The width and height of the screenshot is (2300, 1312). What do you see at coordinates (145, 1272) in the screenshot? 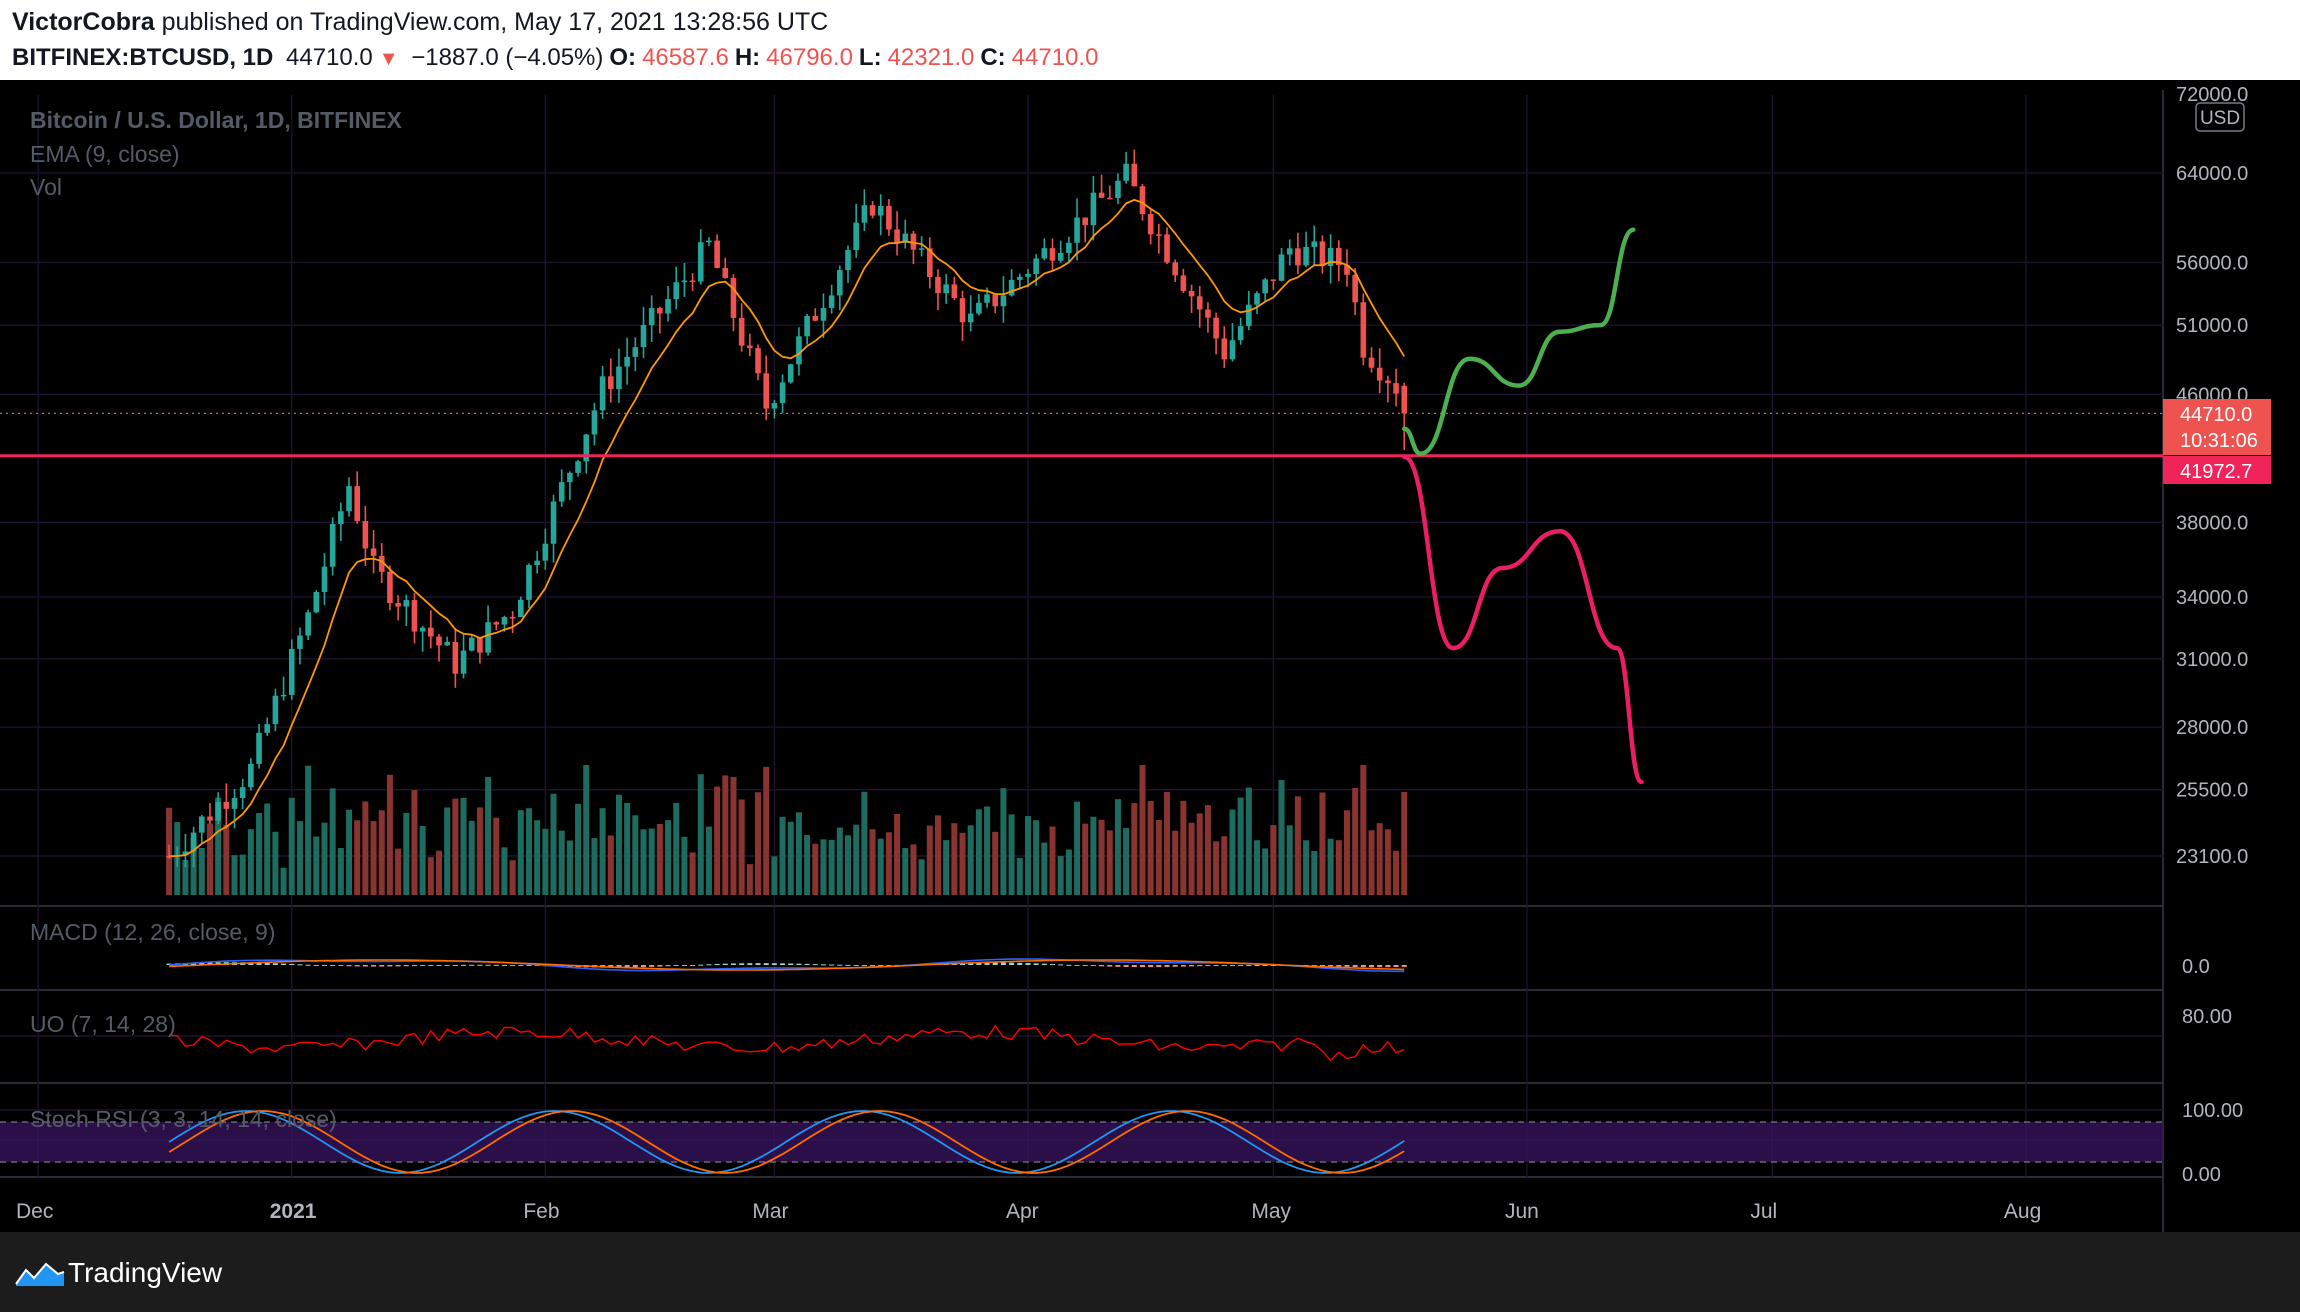
I see `brand-name: TradingView` at bounding box center [145, 1272].